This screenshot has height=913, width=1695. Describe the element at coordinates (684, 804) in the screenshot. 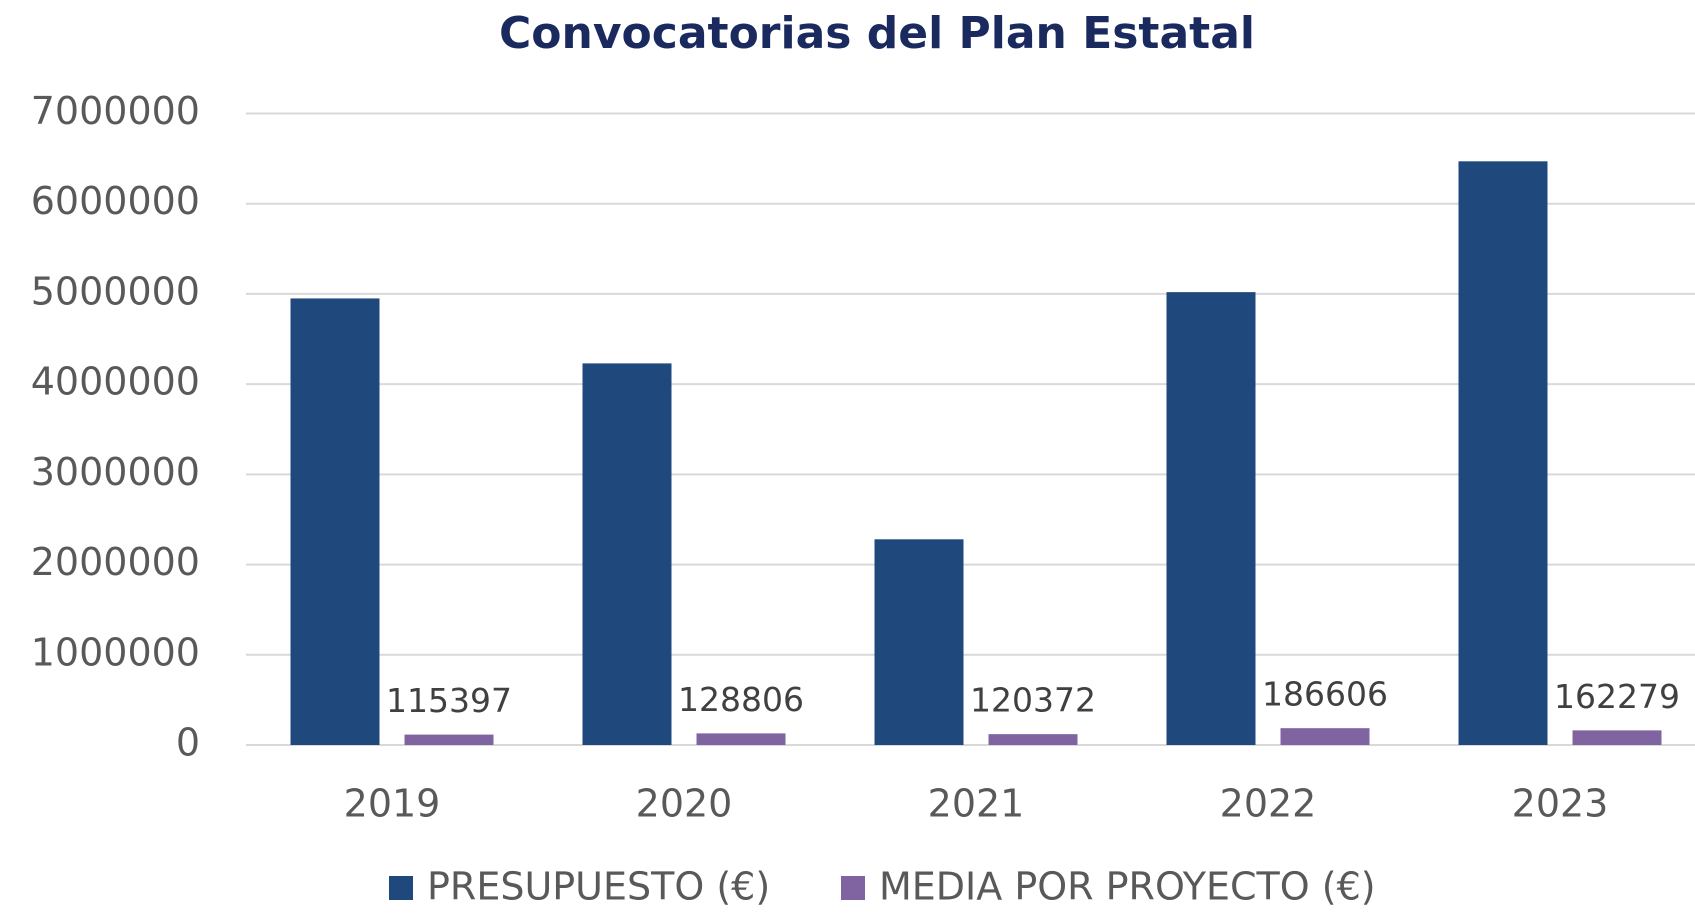

I see `x-tick-label: 2020` at that location.